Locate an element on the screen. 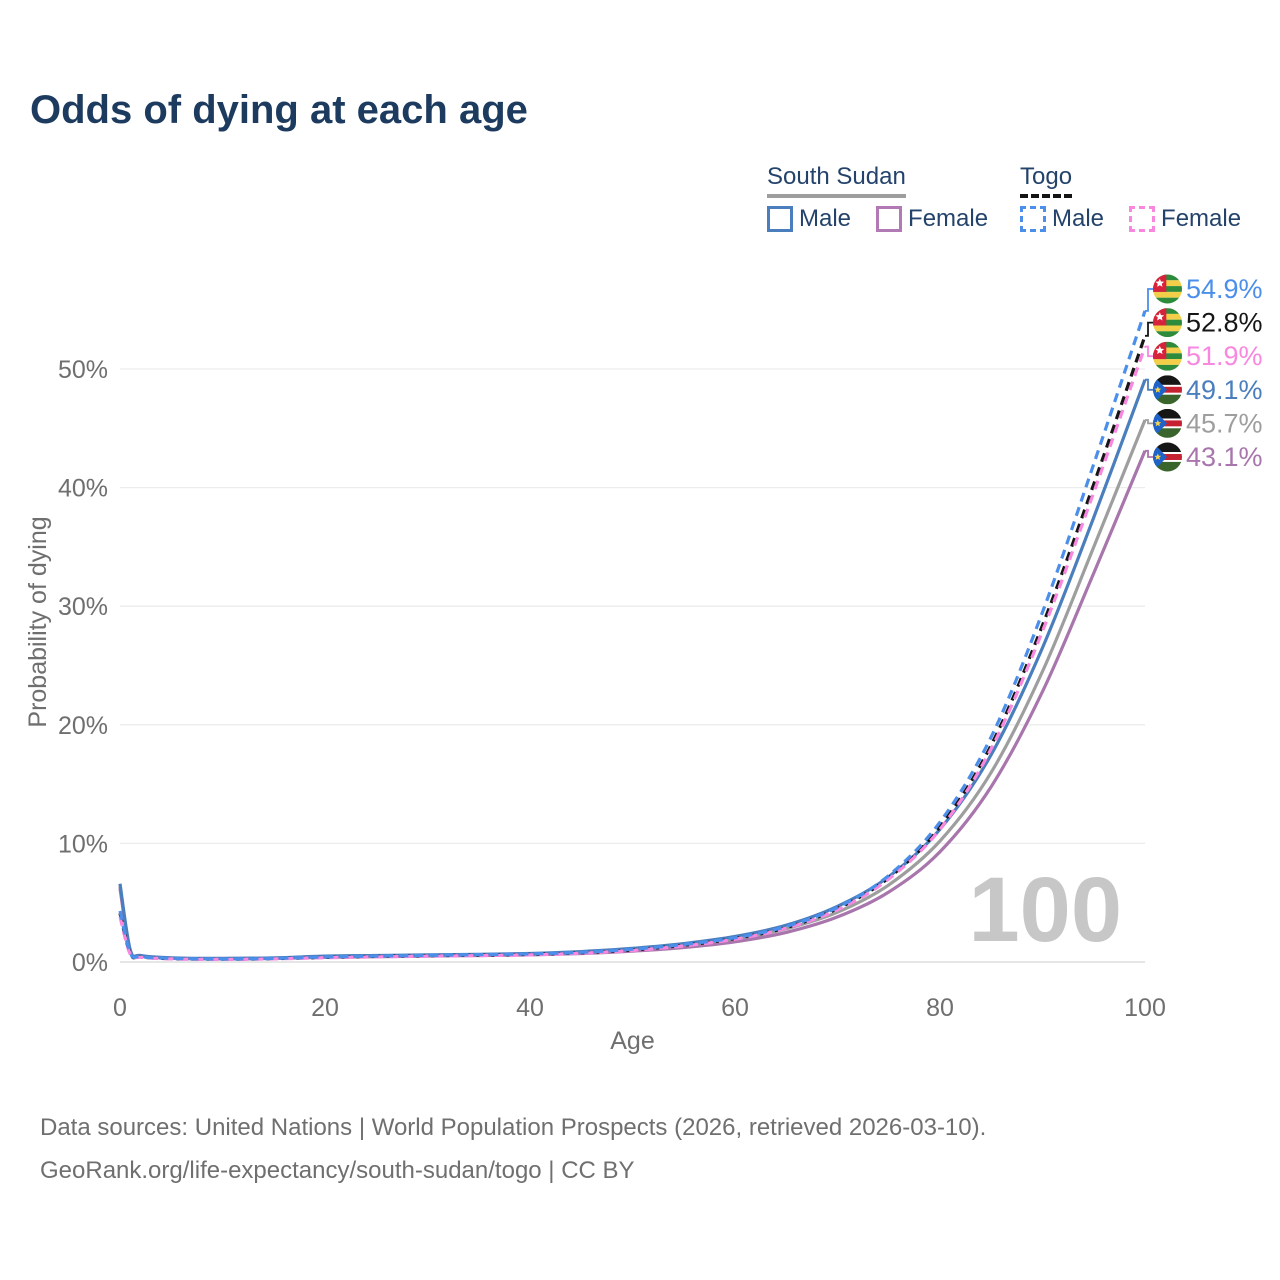  page-title: Odds of dying at each age is located at coordinates (279, 110).